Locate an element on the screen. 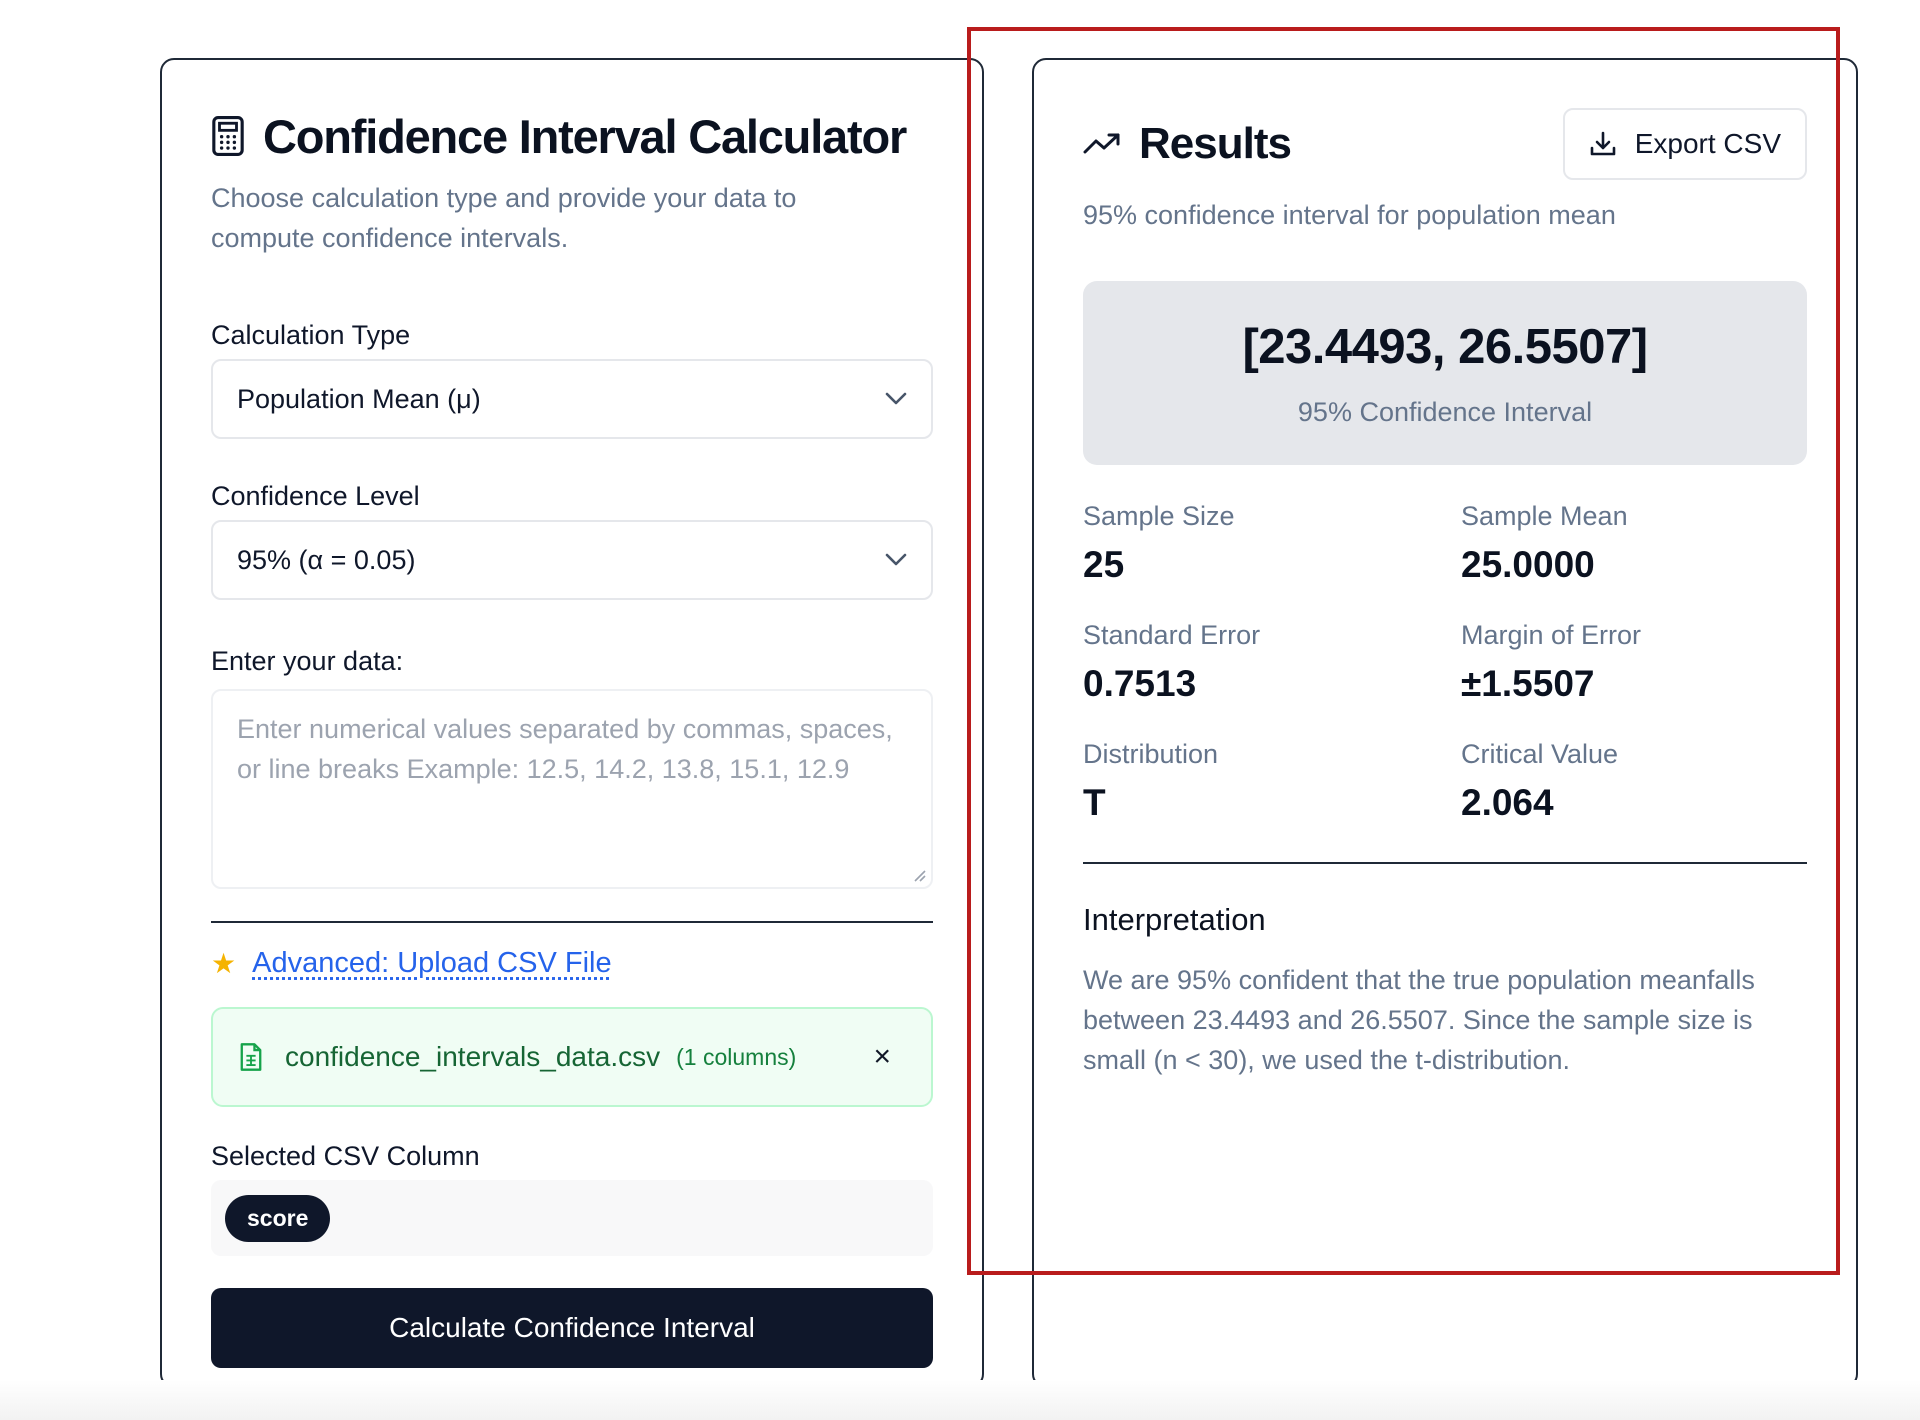 Image resolution: width=1920 pixels, height=1420 pixels. stat-label: Sample Mean is located at coordinates (1544, 516).